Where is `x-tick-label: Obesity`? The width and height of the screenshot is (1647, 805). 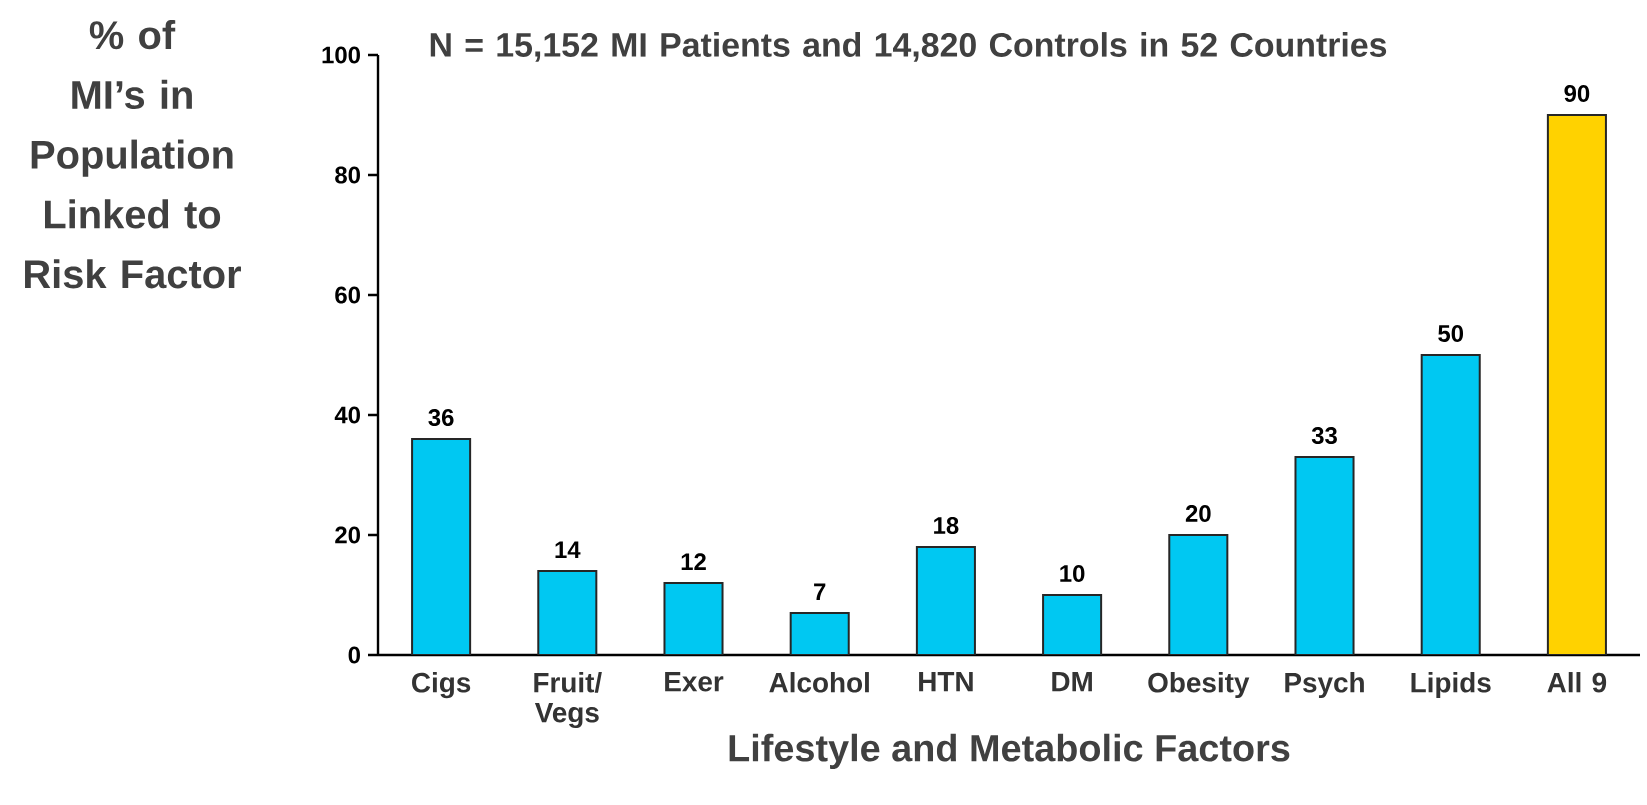
x-tick-label: Obesity is located at coordinates (1199, 685).